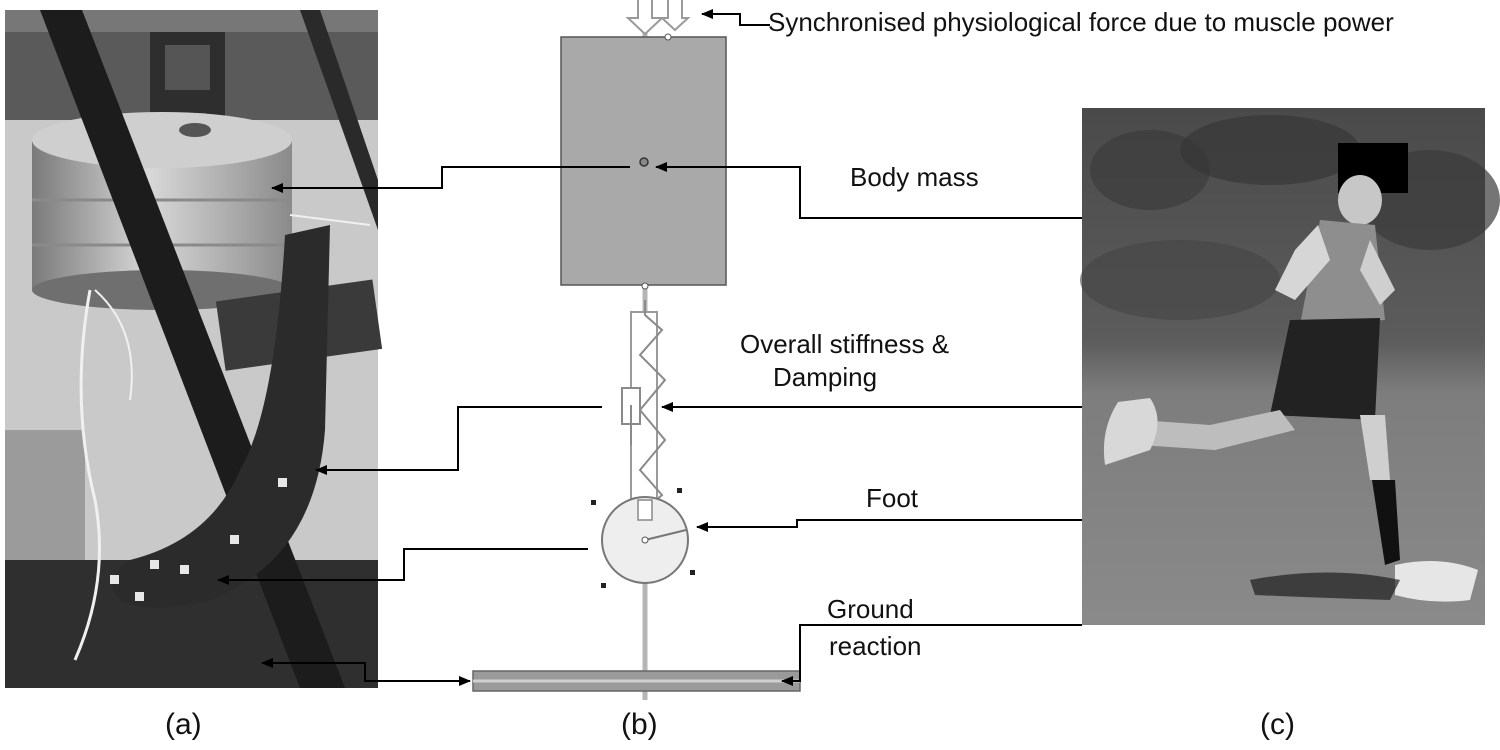 This screenshot has width=1500, height=750. I want to click on ground-label-line2: reaction, so click(875, 646).